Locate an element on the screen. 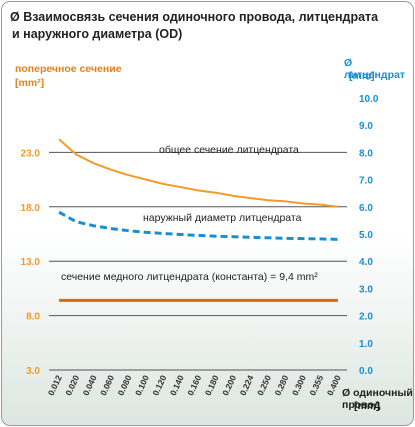 Image resolution: width=415 pixels, height=427 pixels. left-tick-label: 3.0 is located at coordinates (33, 371).